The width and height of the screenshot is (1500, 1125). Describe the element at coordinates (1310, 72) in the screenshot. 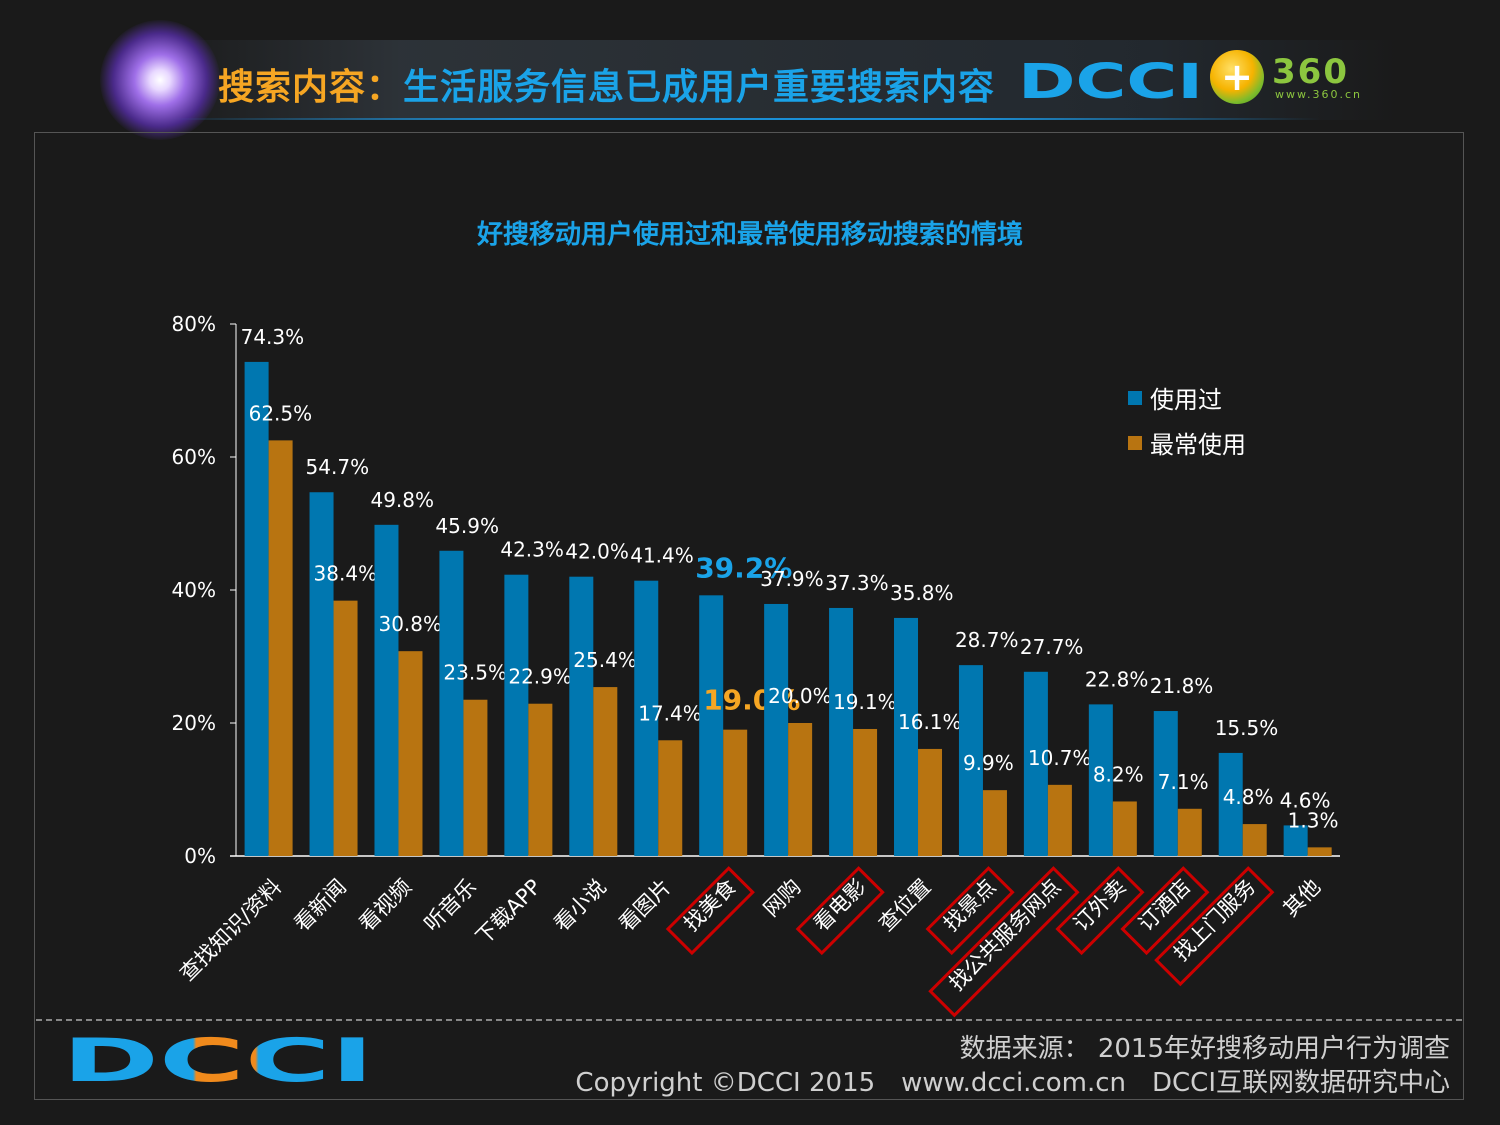

I see `brand-360: 360` at that location.